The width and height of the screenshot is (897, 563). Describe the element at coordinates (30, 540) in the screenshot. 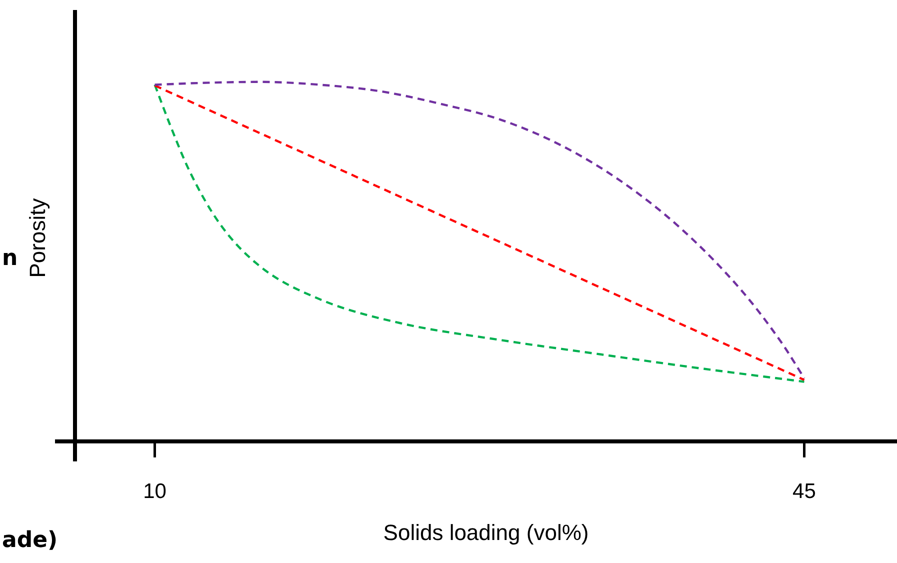

I see `text: ade)` at that location.